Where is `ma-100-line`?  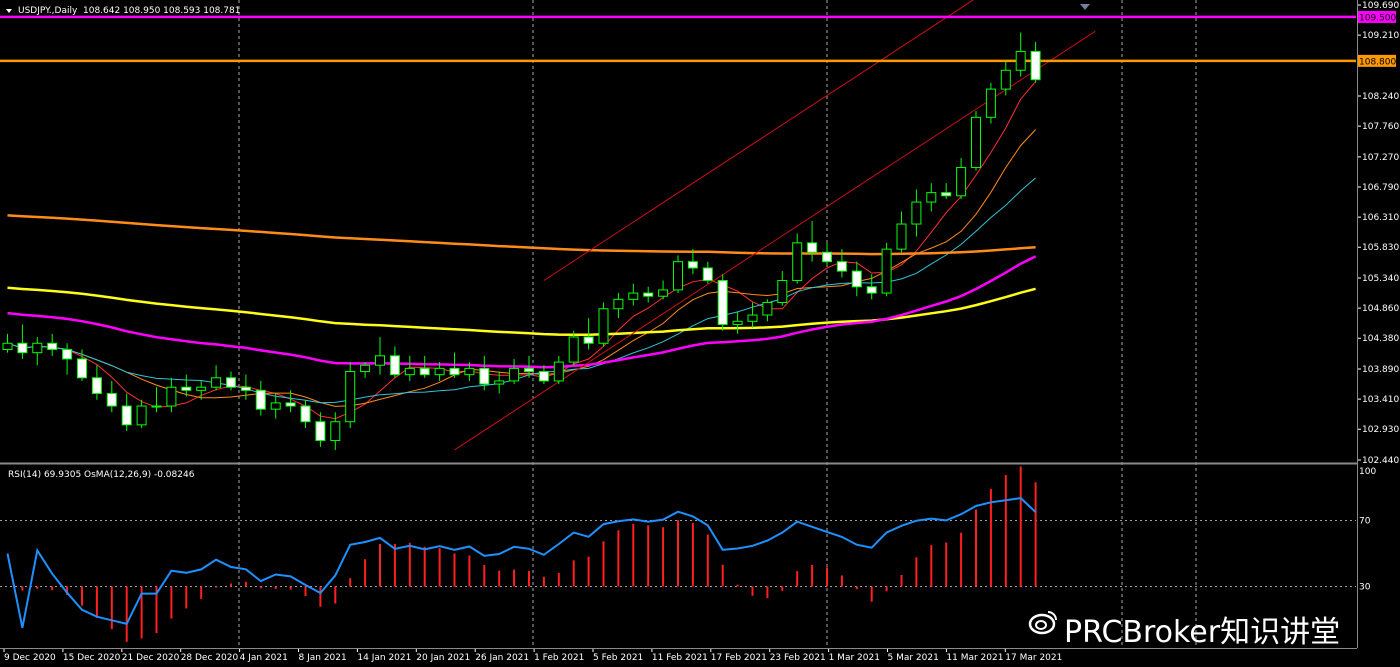 ma-100-line is located at coordinates (521, 311).